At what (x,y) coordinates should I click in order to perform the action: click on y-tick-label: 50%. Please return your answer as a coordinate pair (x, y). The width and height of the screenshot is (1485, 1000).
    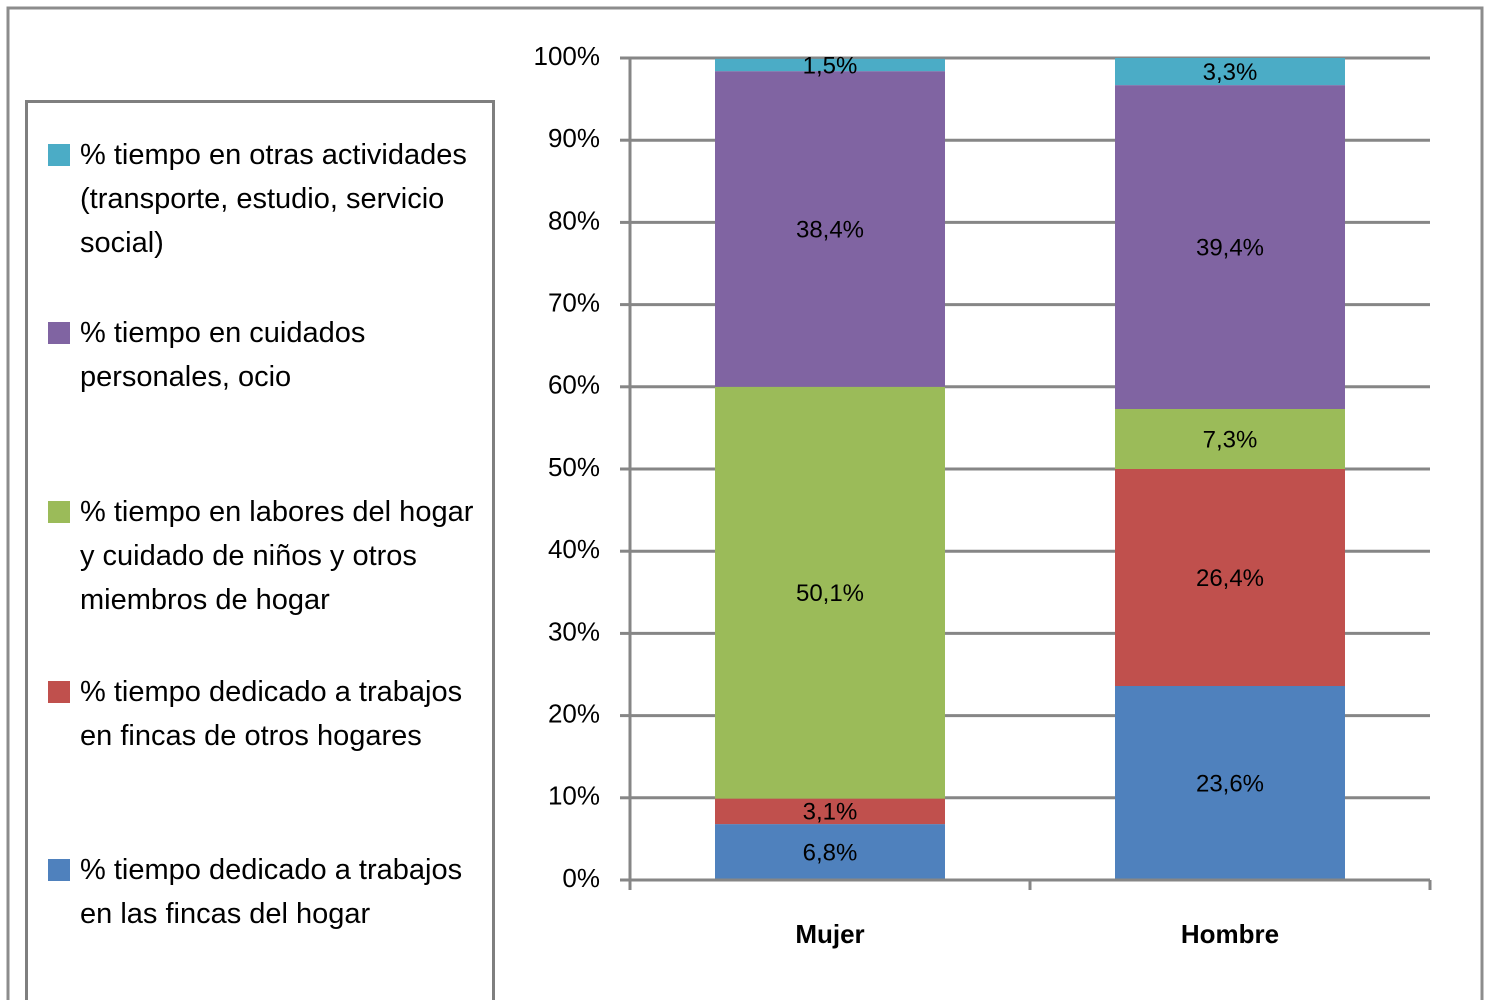
    Looking at the image, I should click on (574, 467).